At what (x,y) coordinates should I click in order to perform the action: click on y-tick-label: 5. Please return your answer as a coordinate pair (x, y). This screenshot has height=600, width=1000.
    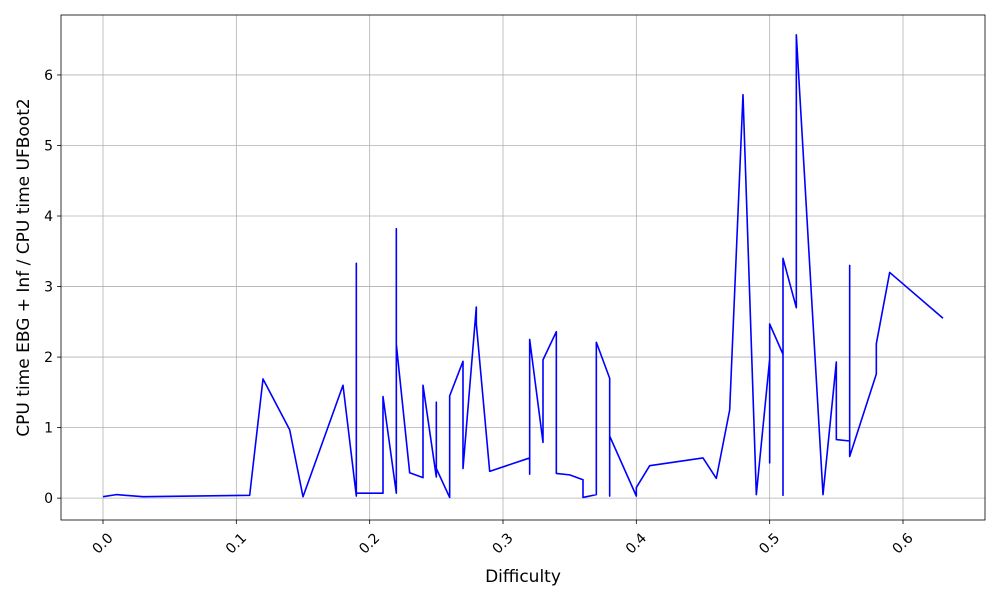
    Looking at the image, I should click on (48, 146).